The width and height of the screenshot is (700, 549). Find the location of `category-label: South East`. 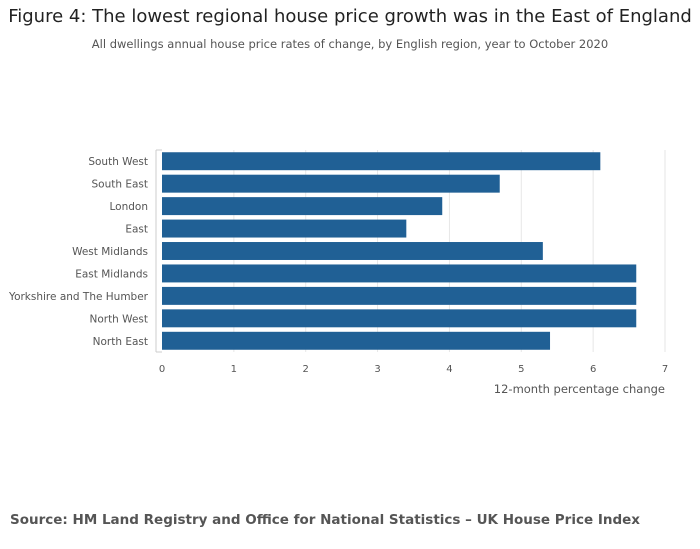

category-label: South East is located at coordinates (119, 185).